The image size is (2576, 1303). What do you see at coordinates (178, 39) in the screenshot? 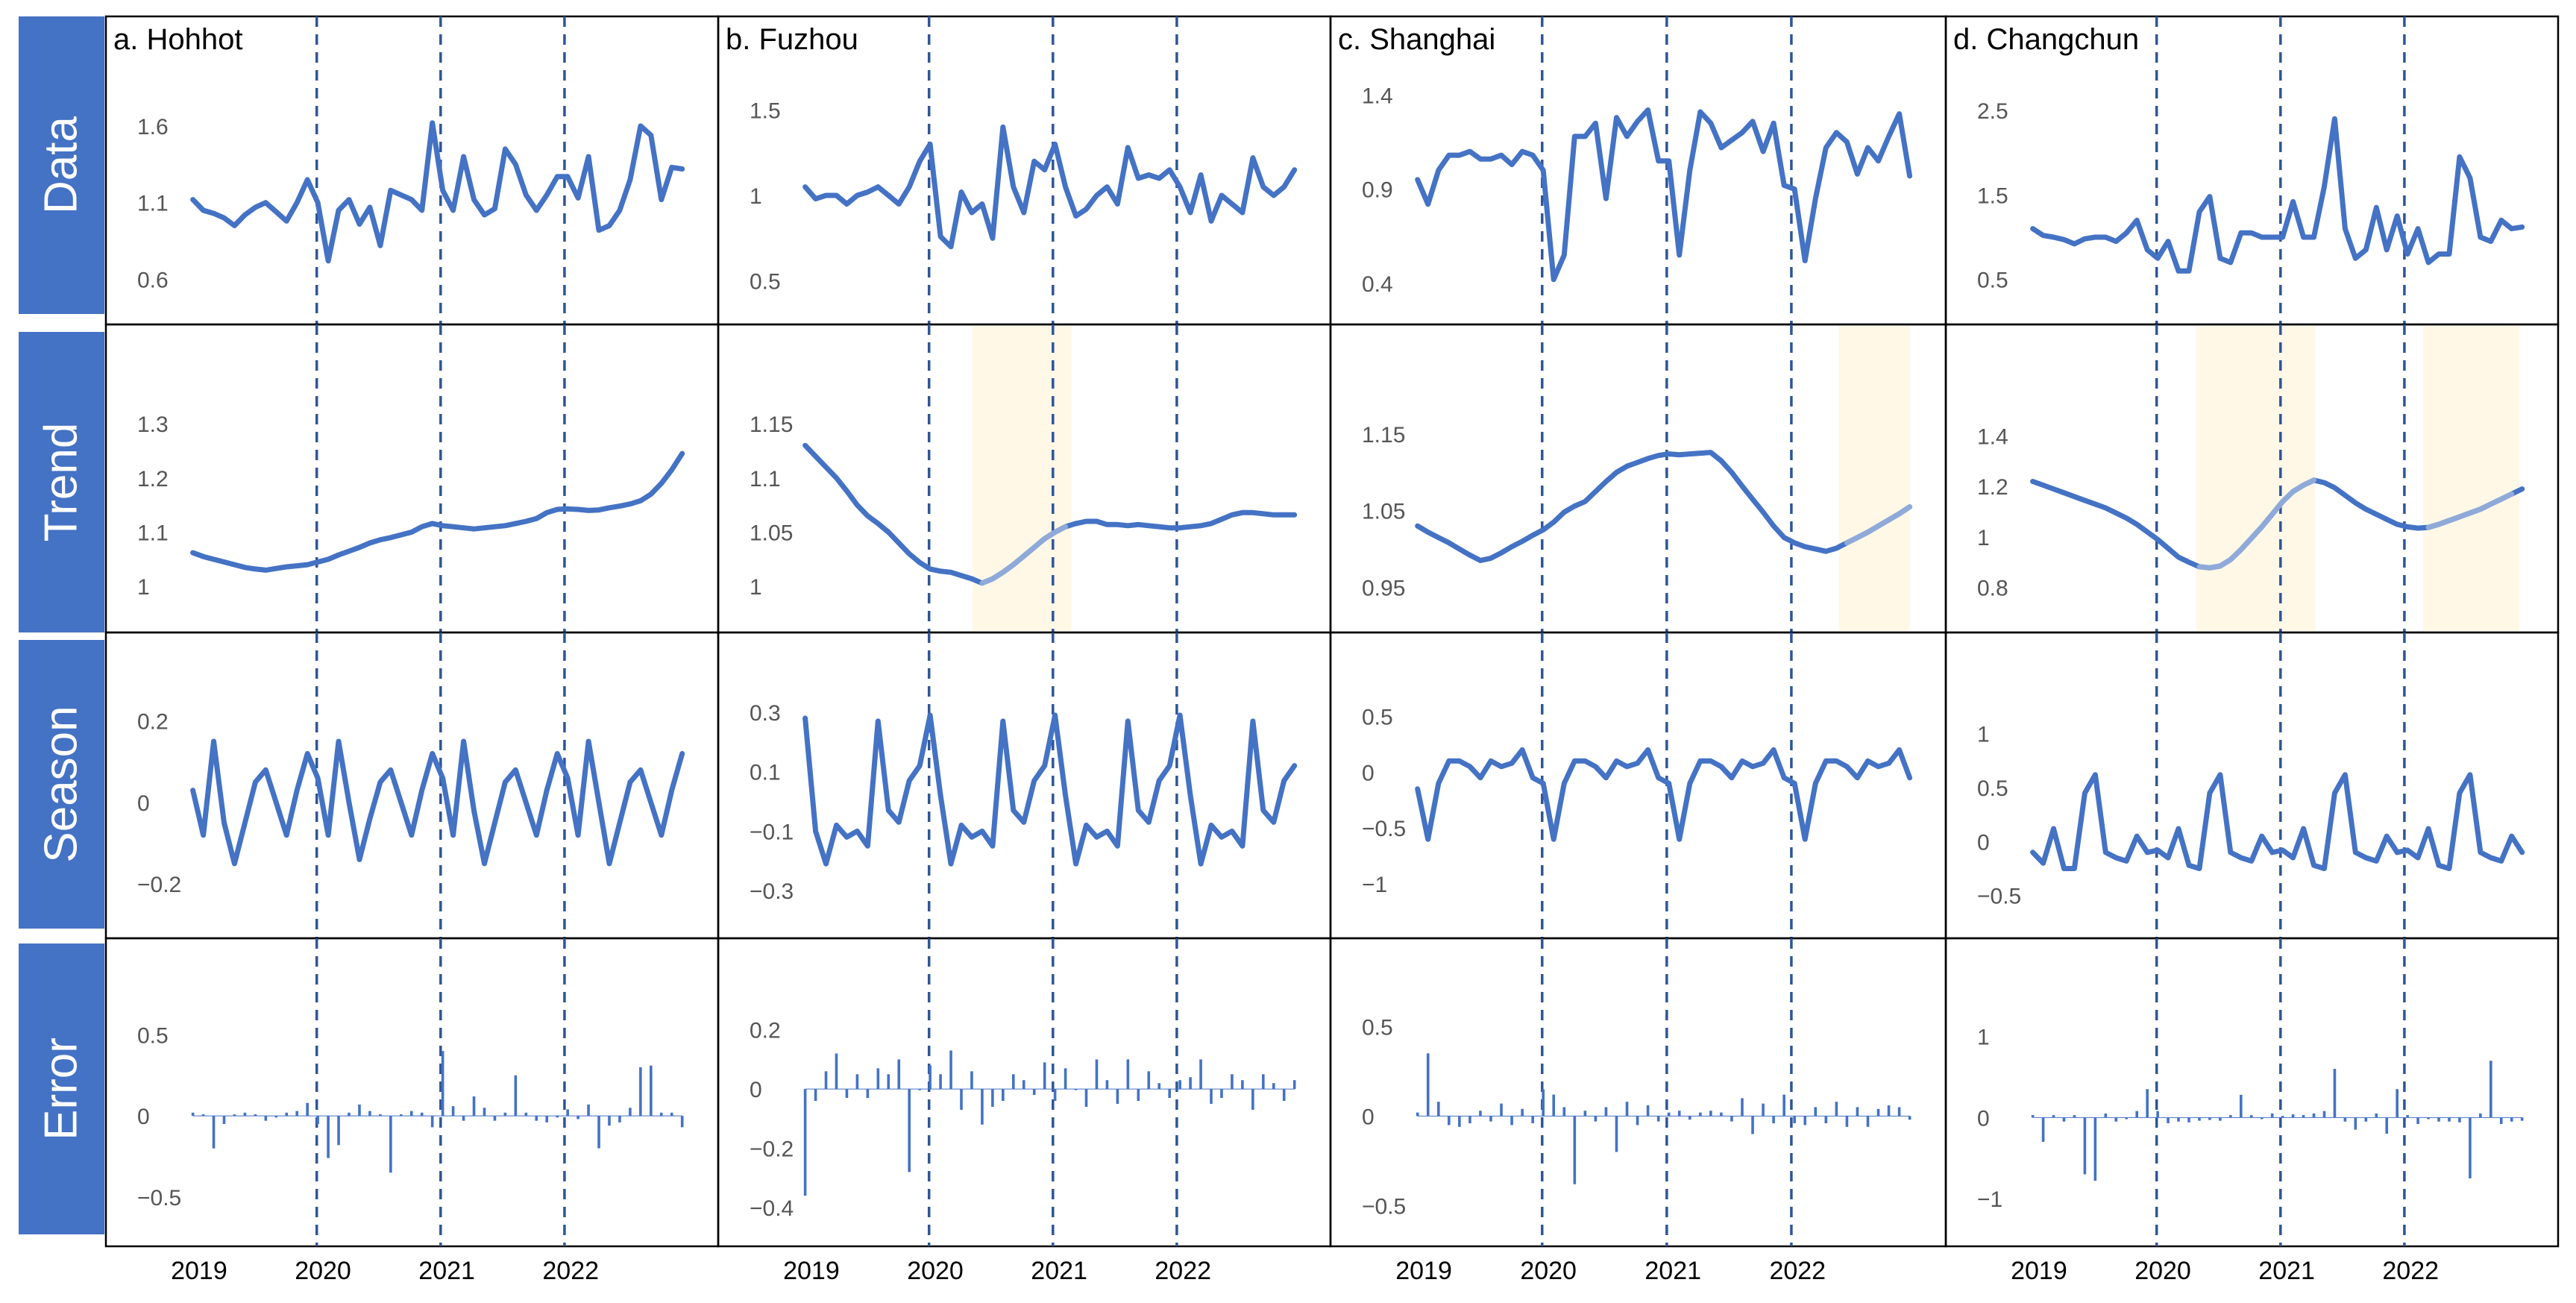
I see `panel-title: a. Hohhot` at bounding box center [178, 39].